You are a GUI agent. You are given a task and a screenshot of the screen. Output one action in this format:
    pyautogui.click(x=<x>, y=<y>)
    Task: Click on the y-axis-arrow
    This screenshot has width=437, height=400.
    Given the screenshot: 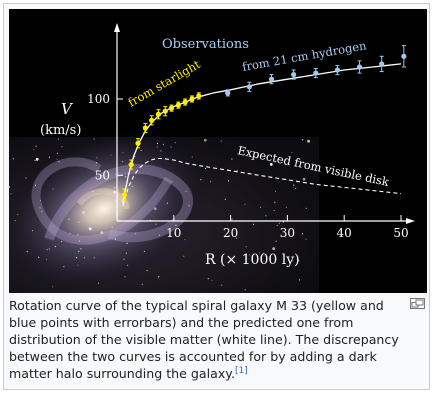 What is the action you would take?
    pyautogui.click(x=117, y=27)
    